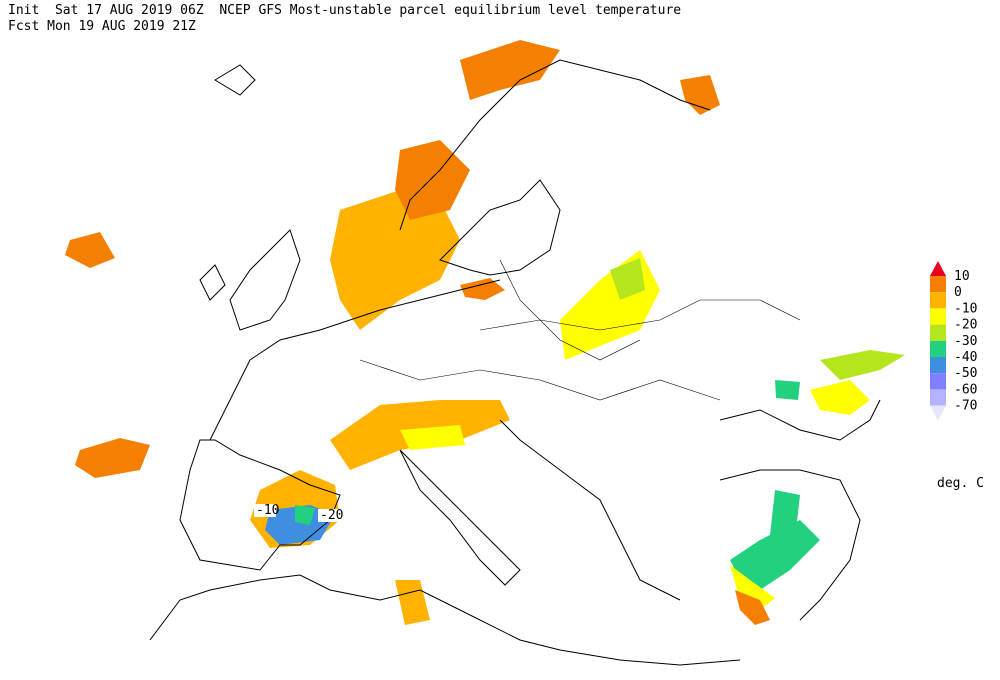 Image resolution: width=1000 pixels, height=680 pixels. Describe the element at coordinates (965, 357) in the screenshot. I see `legend-tick-label: -40` at that location.